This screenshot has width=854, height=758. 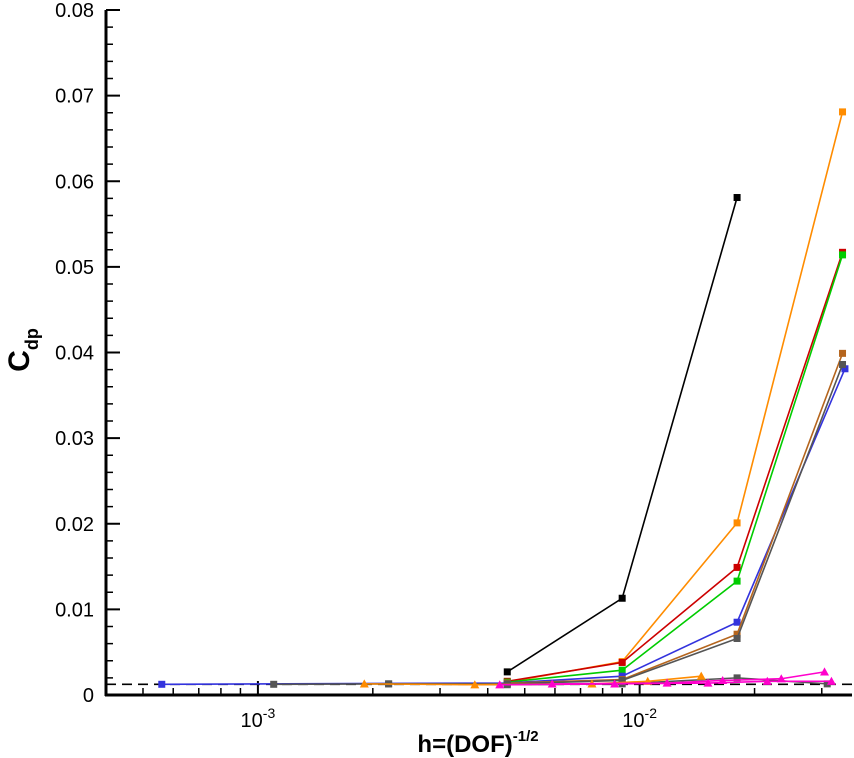 What do you see at coordinates (19, 361) in the screenshot?
I see `y-axis-title-main: C` at bounding box center [19, 361].